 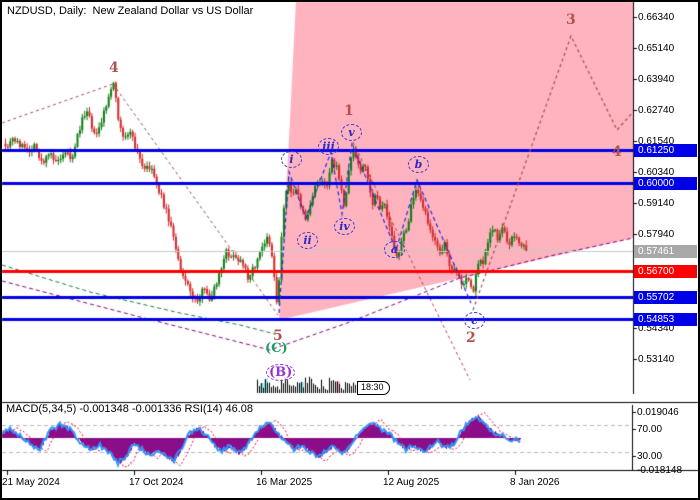 I want to click on wave-letter-badge: ii, so click(x=307, y=240).